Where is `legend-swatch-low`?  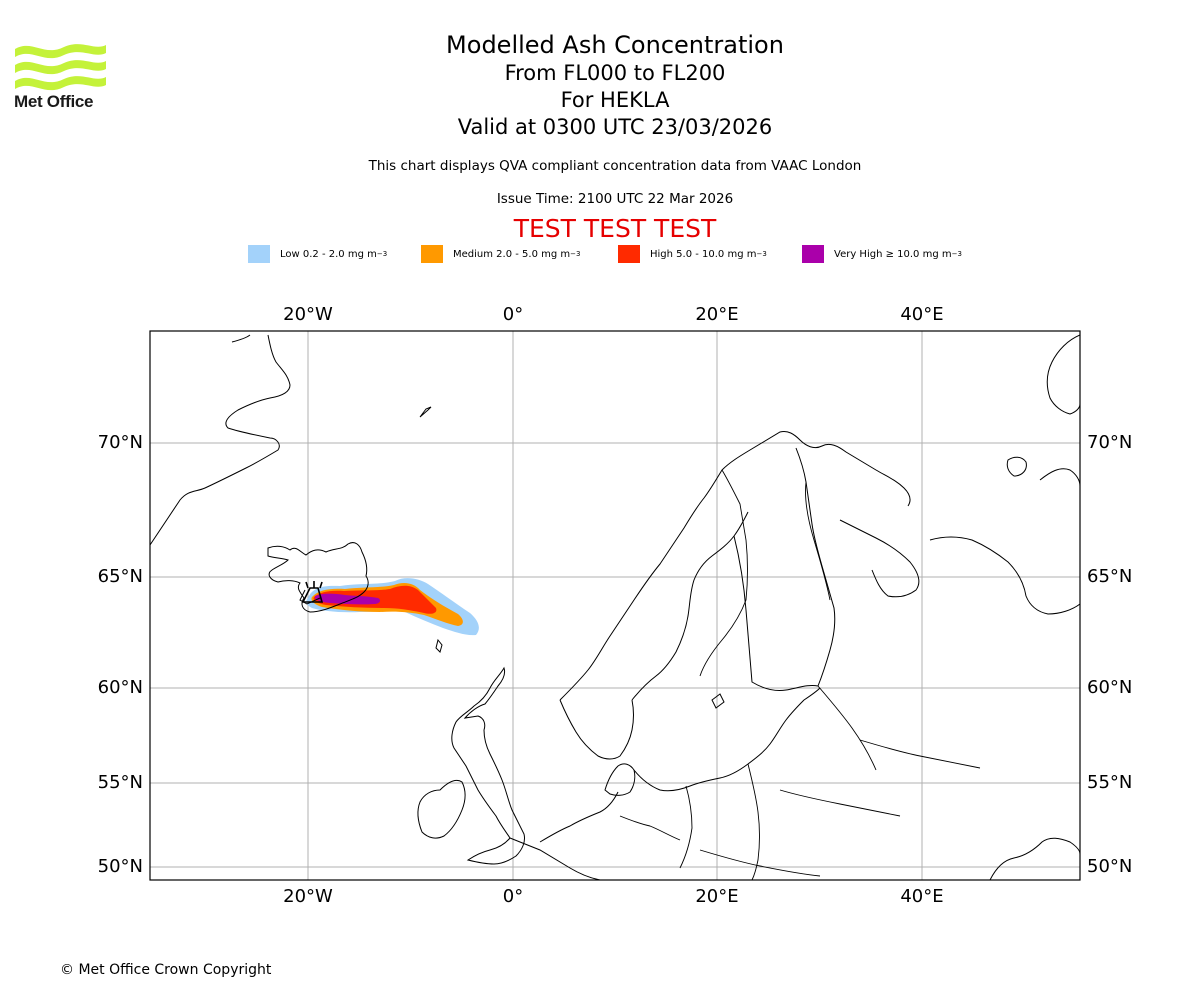 legend-swatch-low is located at coordinates (259, 254).